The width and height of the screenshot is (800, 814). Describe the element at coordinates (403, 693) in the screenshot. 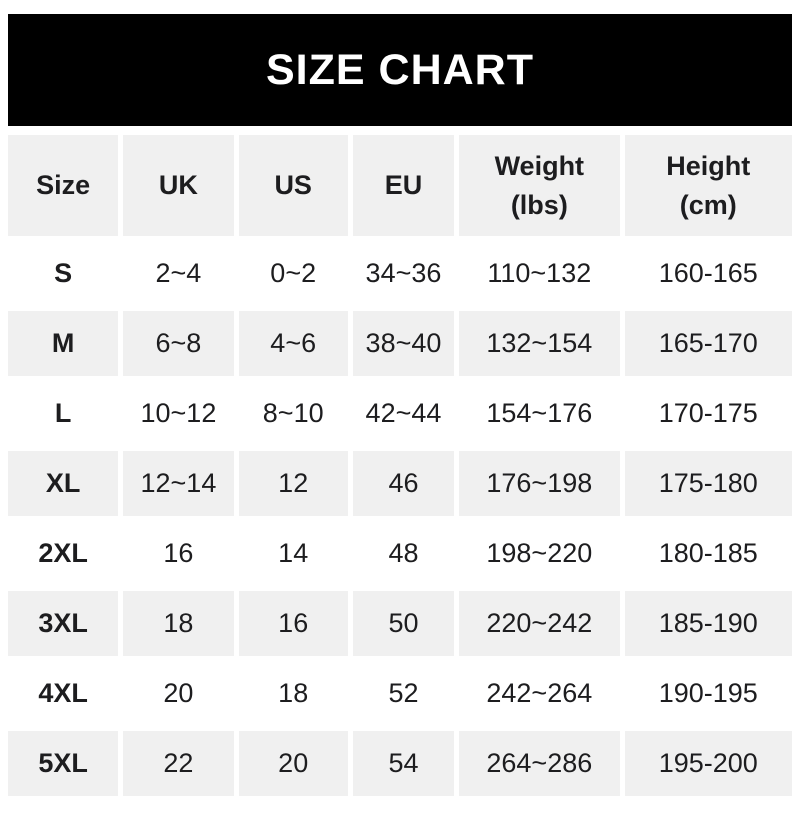

I see `eu-value-cell: 52` at that location.